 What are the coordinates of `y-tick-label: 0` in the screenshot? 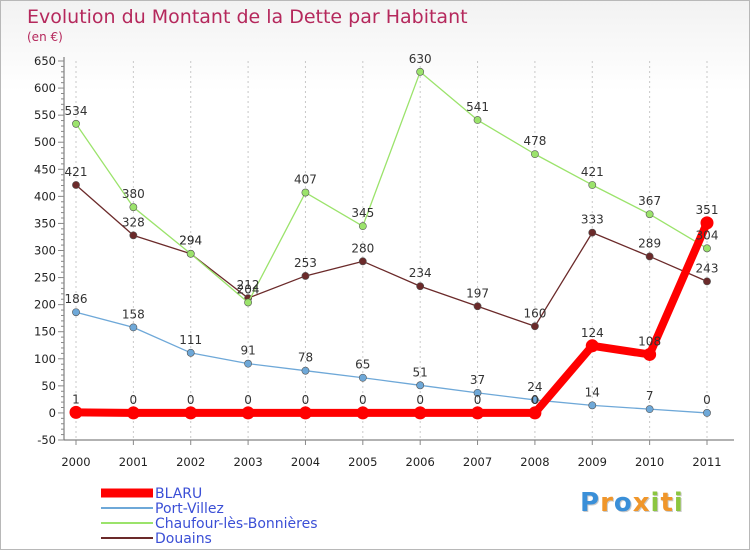 It's located at (52, 413).